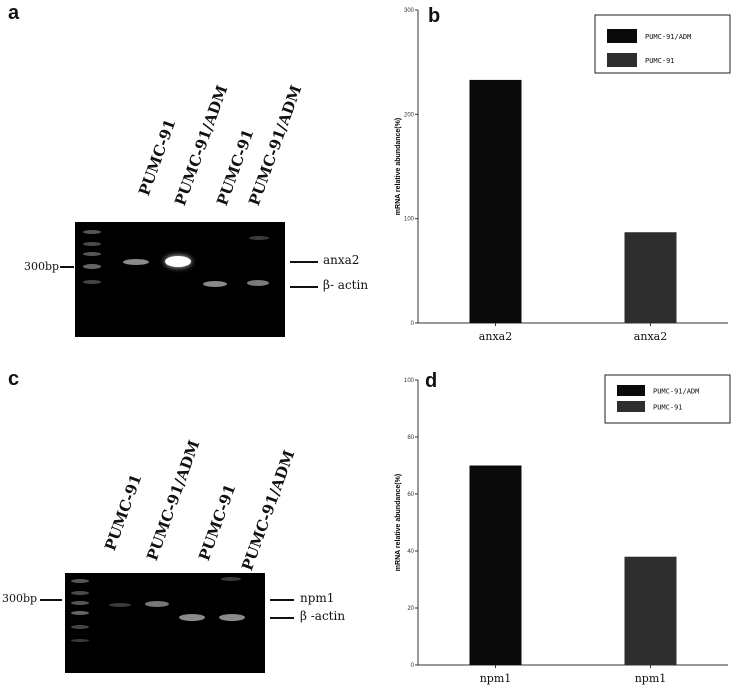 Image resolution: width=750 pixels, height=693 pixels. What do you see at coordinates (217, 522) in the screenshot?
I see `lane-label-c-3: PUMC-91` at bounding box center [217, 522].